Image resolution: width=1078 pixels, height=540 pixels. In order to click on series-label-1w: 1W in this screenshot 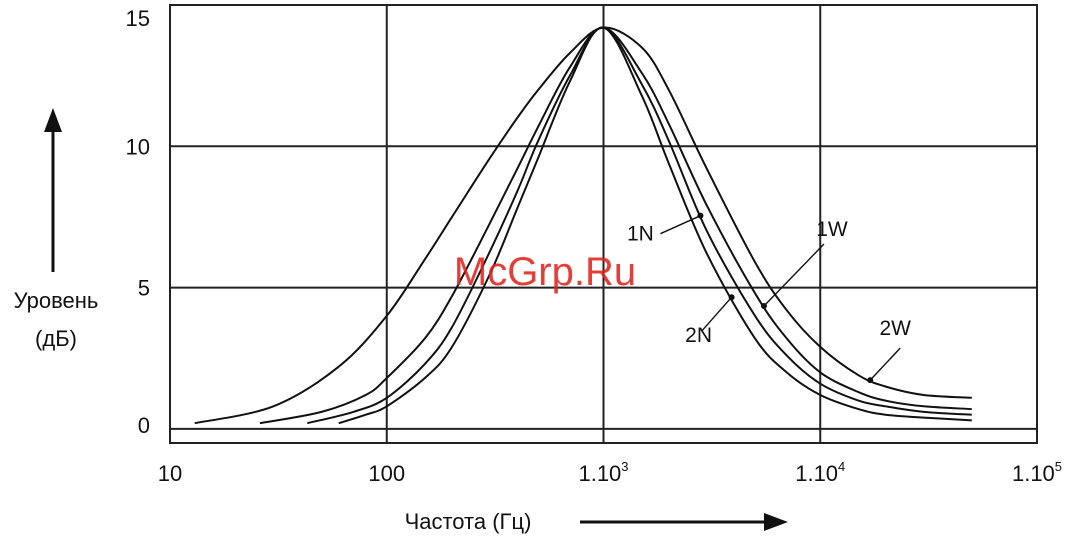, I will do `click(832, 229)`.